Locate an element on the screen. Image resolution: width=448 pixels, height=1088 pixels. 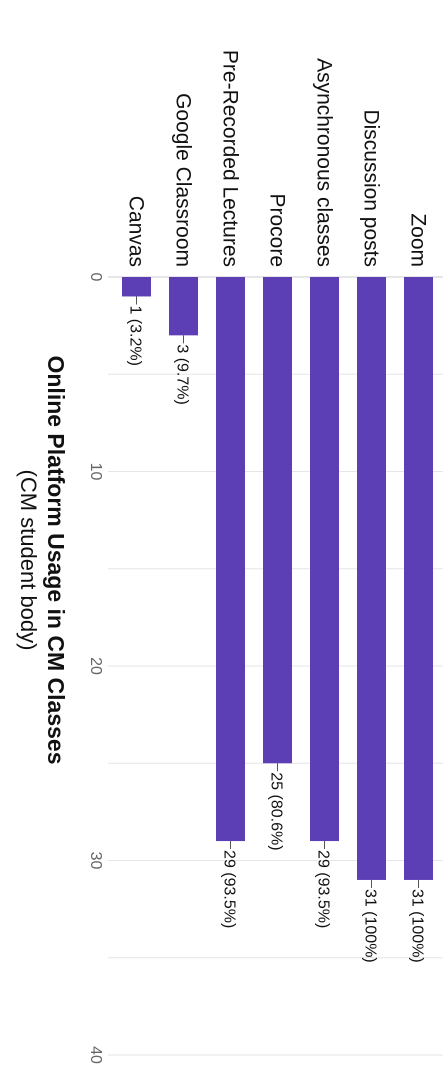
tick-label: 20 is located at coordinates (95, 666).